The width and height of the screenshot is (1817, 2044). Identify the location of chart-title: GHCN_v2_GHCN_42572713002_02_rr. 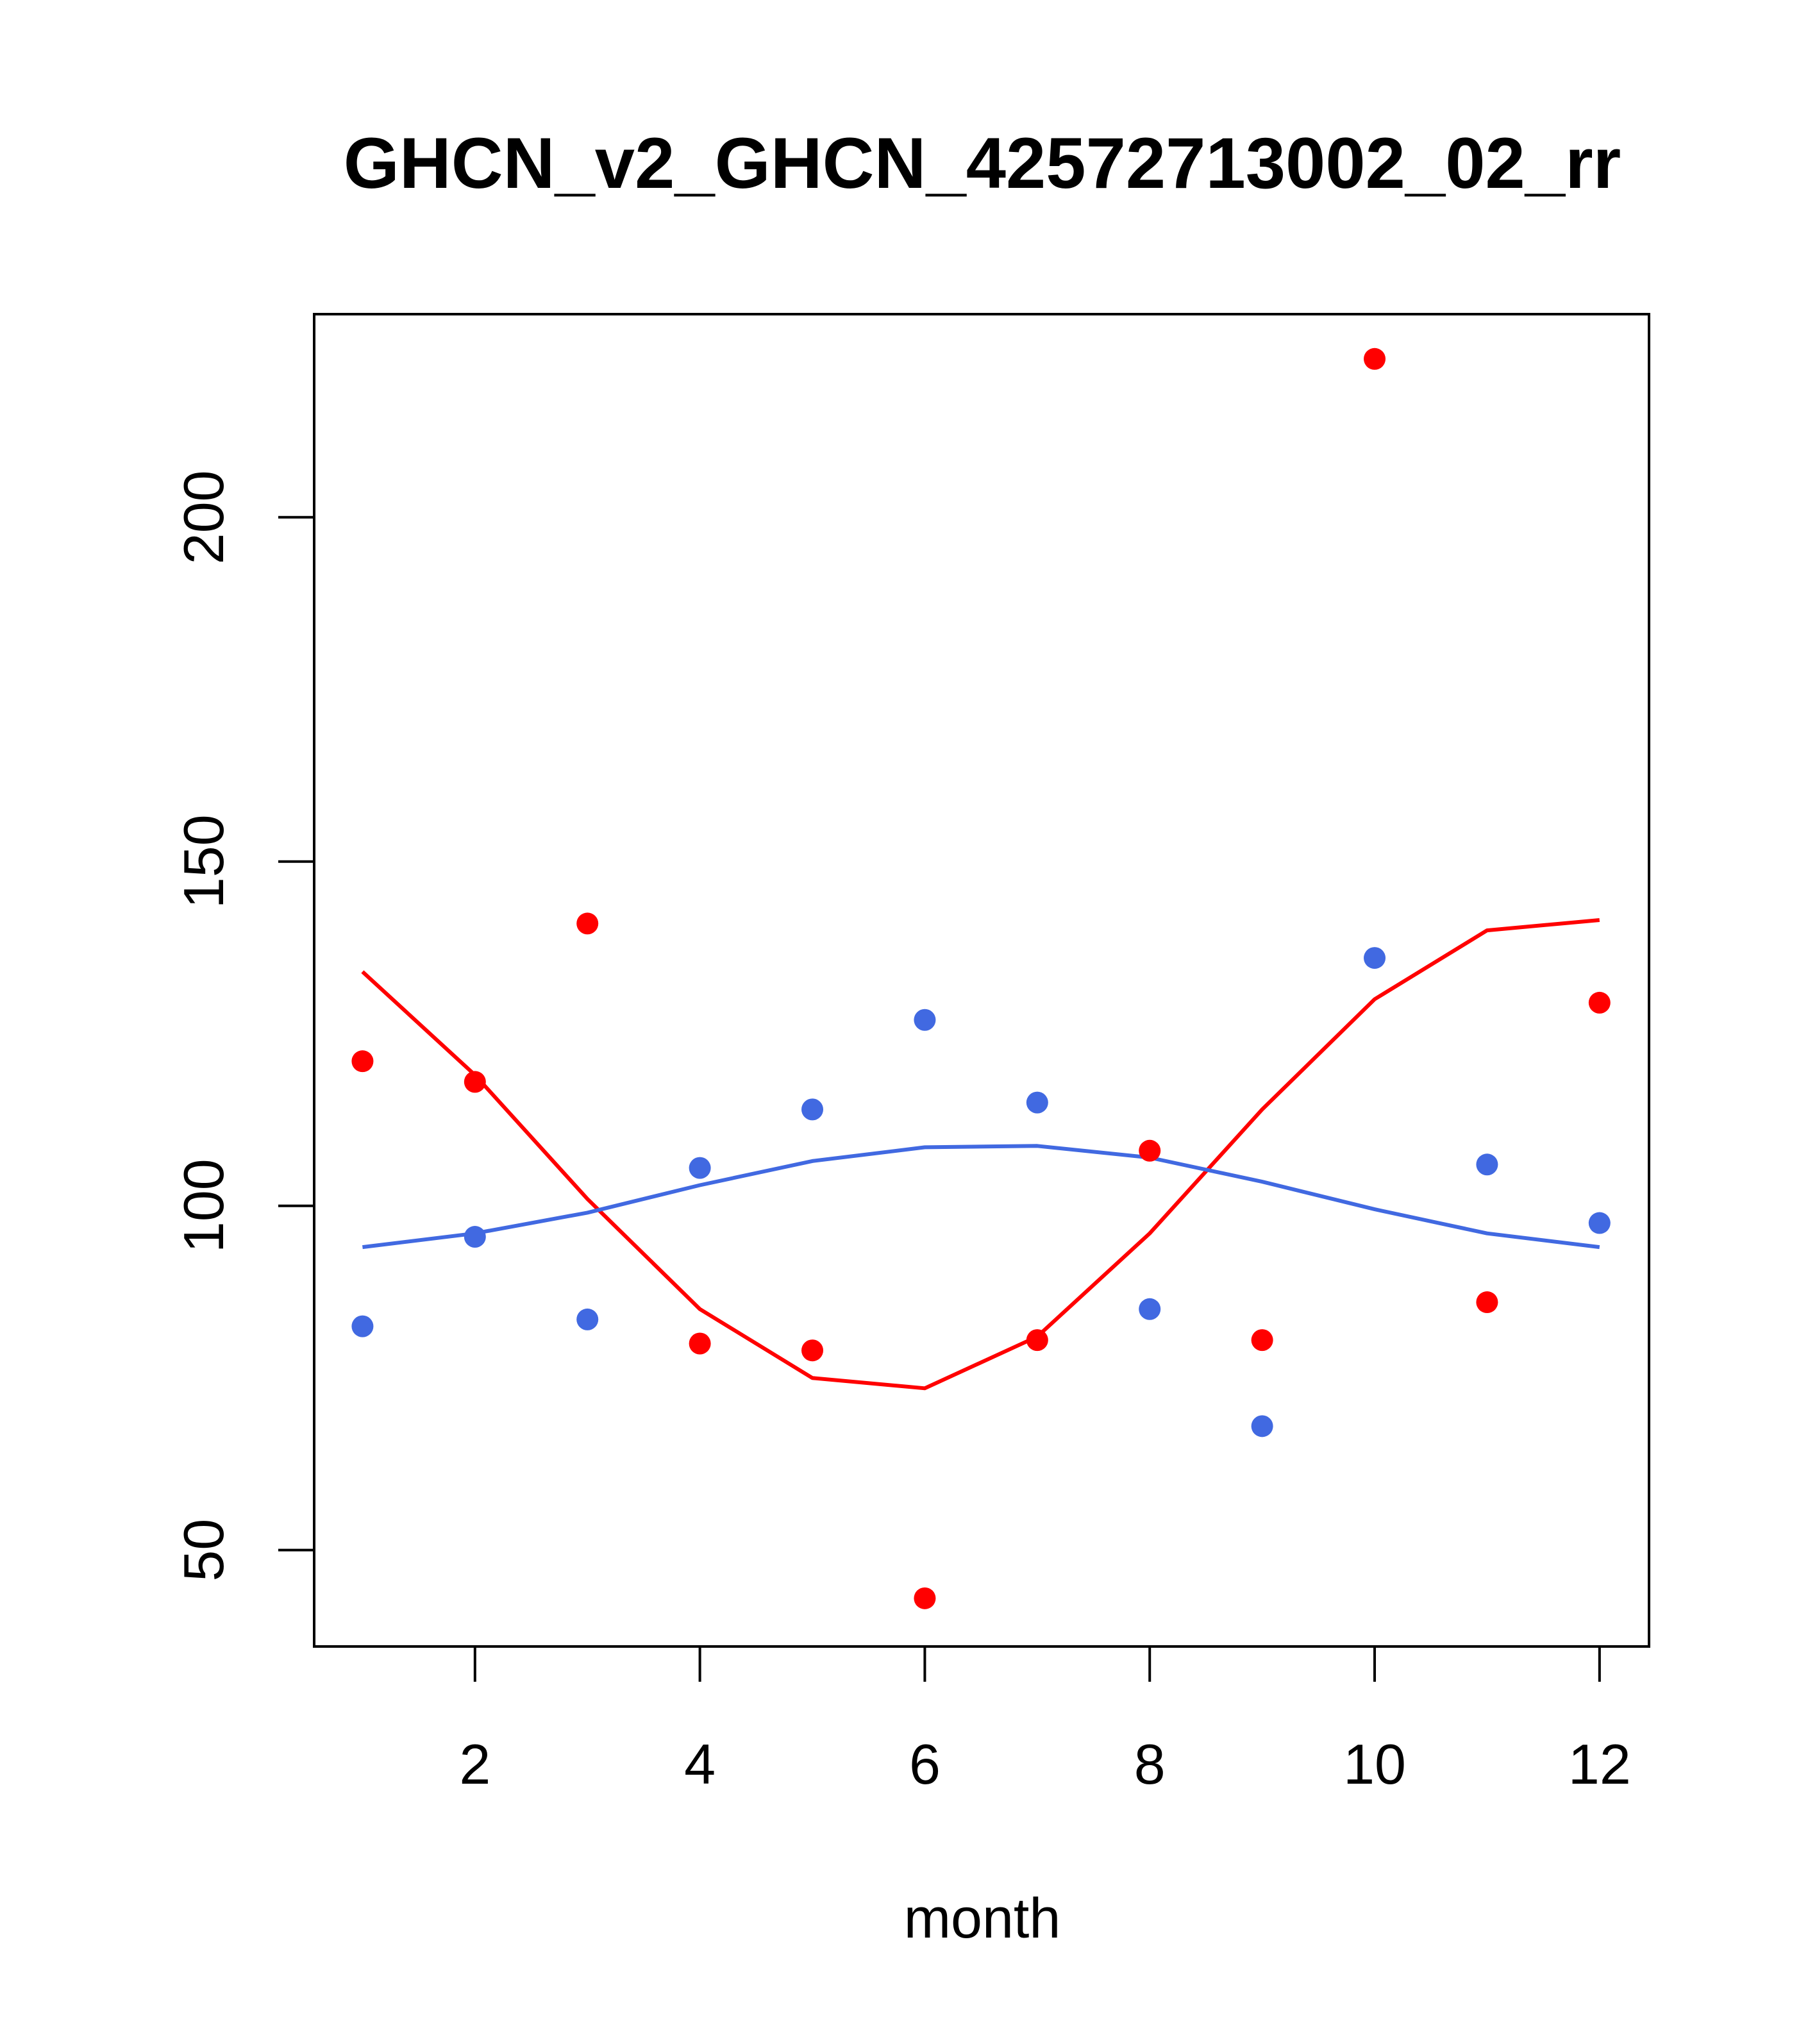
(982, 163).